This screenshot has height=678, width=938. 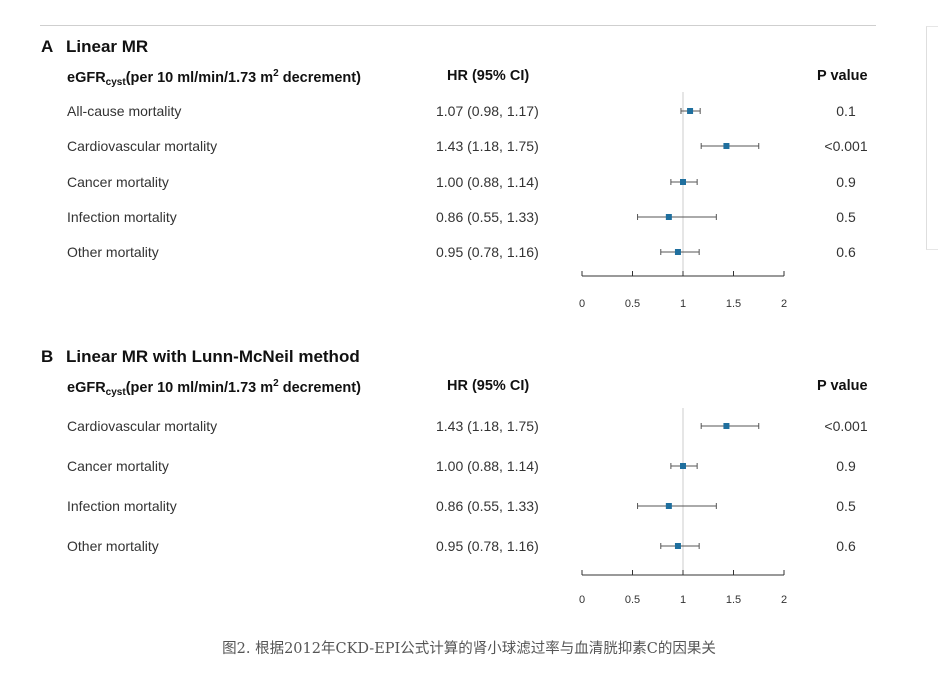 I want to click on panel-b-letter: B, so click(x=47, y=356).